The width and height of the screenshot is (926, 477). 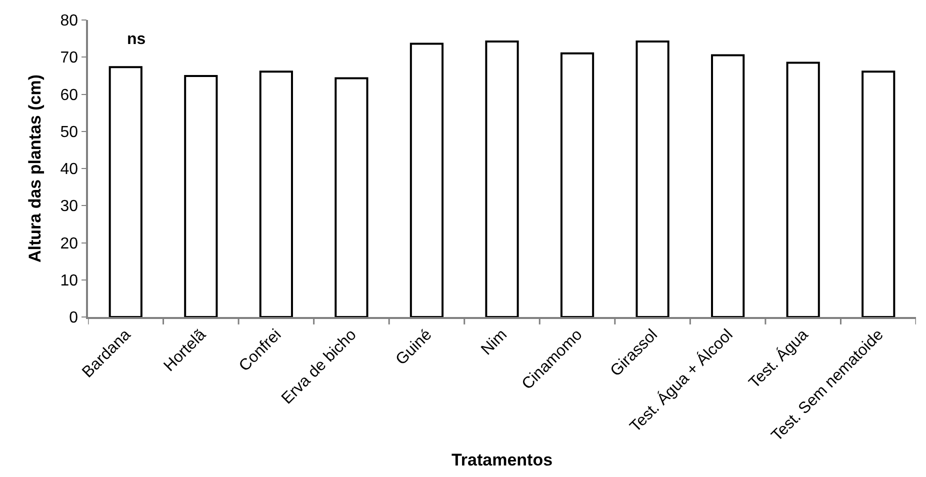 I want to click on x-axis-title: Tratamentos, so click(x=502, y=460).